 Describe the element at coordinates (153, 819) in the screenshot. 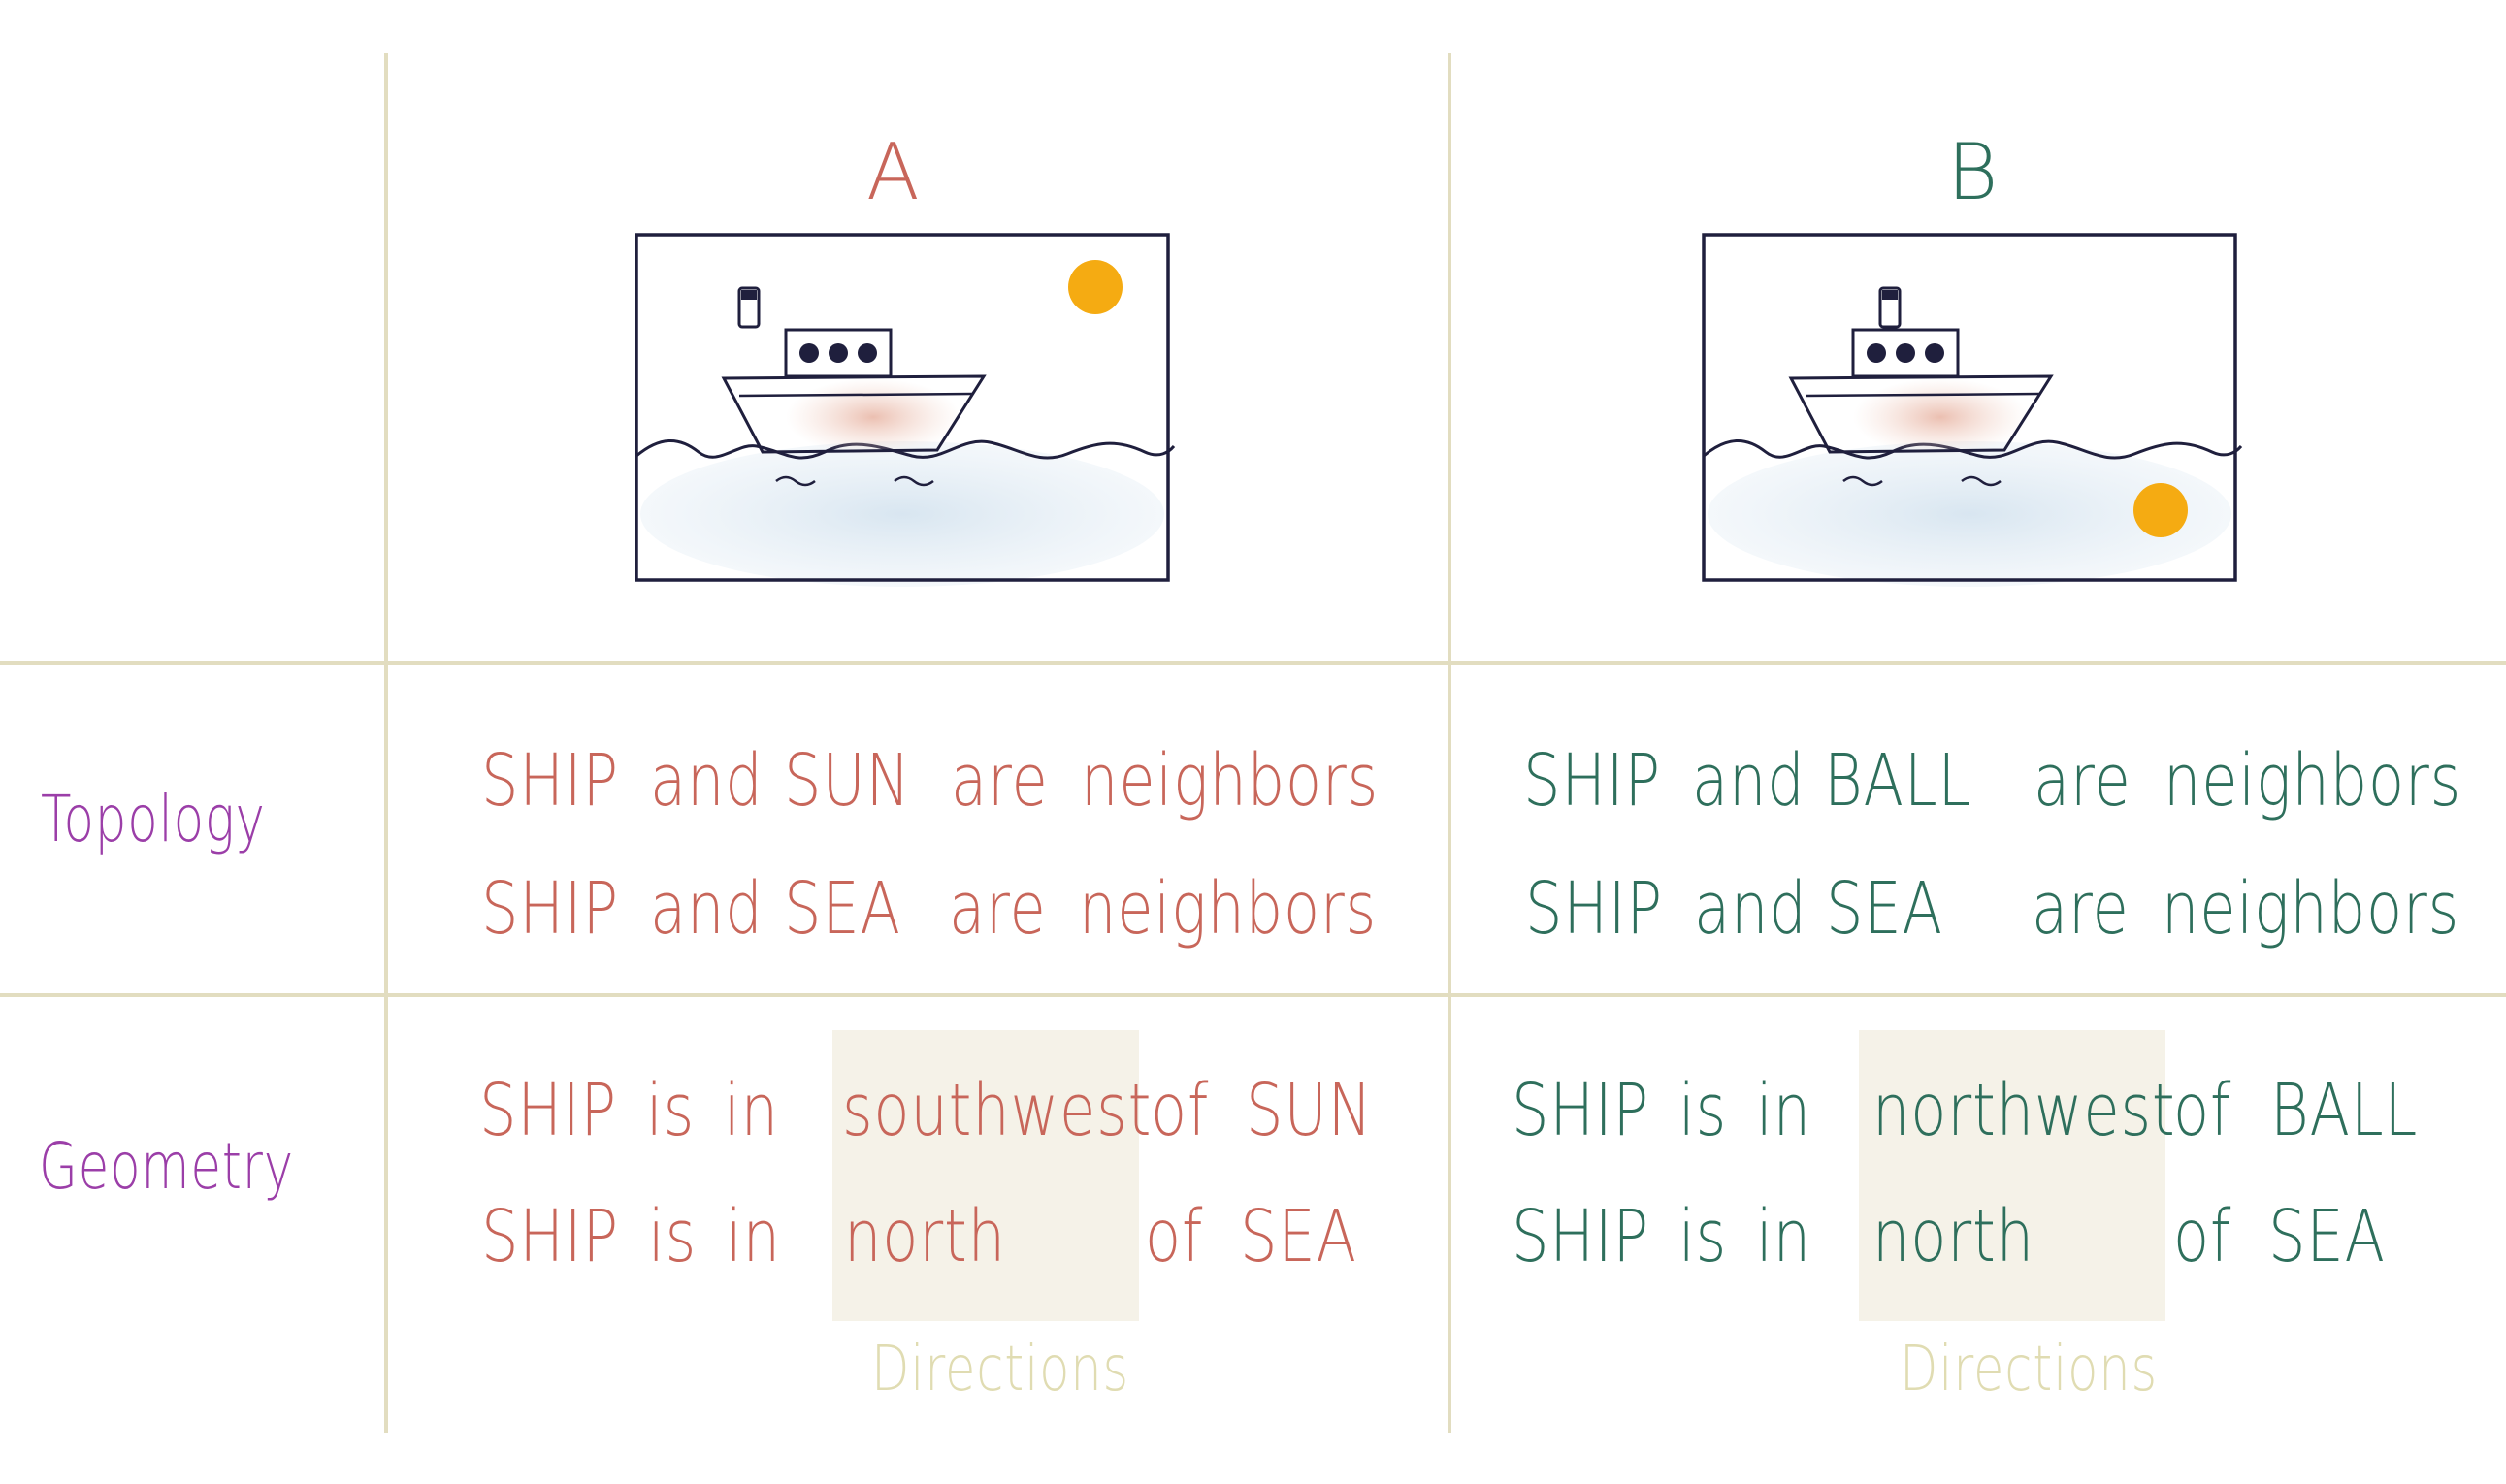

I see `row-label-topology: Topology` at that location.